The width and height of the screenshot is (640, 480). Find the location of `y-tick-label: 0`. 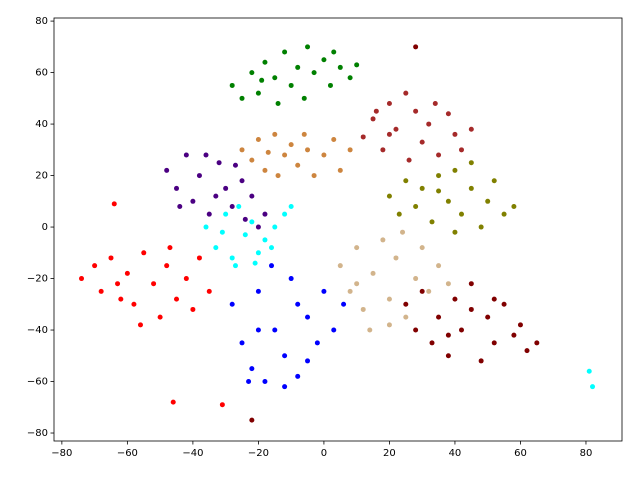

y-tick-label: 0 is located at coordinates (45, 227).